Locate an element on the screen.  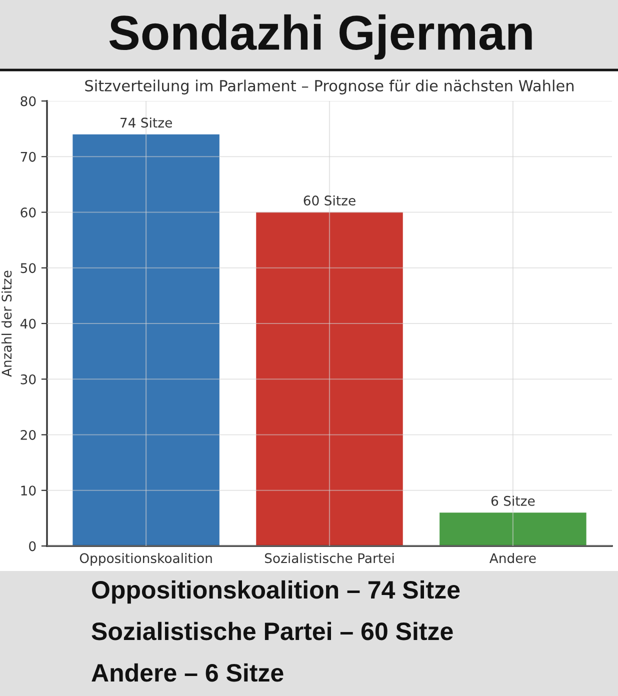
data-label: 74 Sitze is located at coordinates (146, 122).